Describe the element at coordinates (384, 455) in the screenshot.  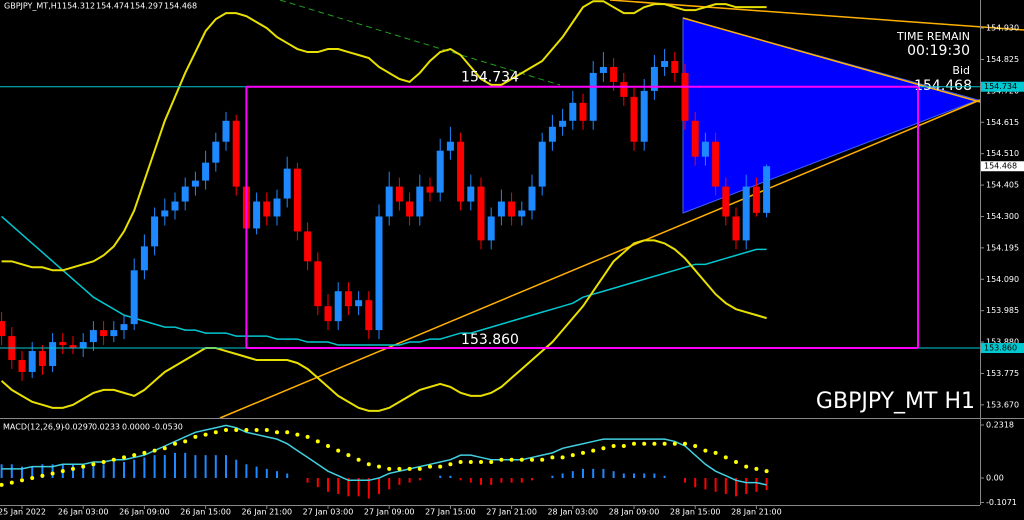
I see `macd-line` at that location.